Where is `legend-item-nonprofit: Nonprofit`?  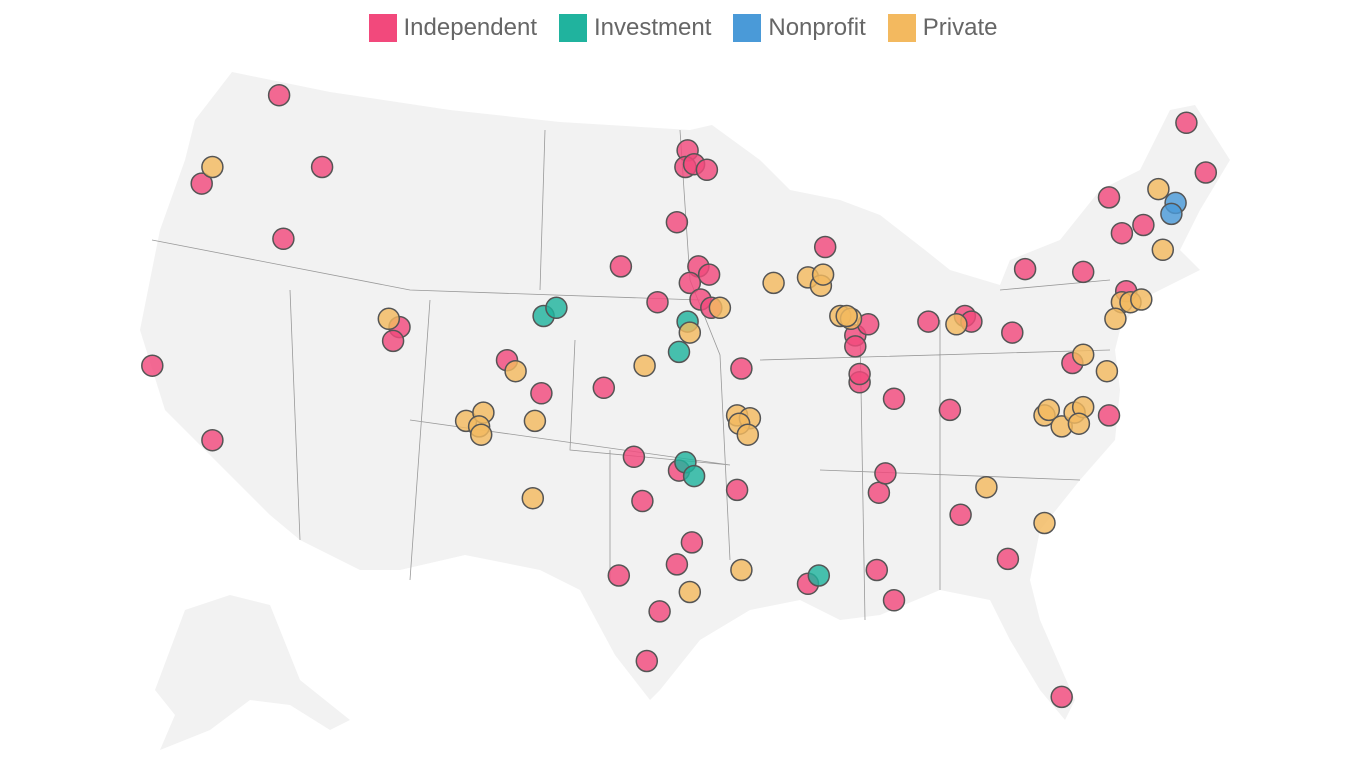 legend-item-nonprofit: Nonprofit is located at coordinates (799, 28).